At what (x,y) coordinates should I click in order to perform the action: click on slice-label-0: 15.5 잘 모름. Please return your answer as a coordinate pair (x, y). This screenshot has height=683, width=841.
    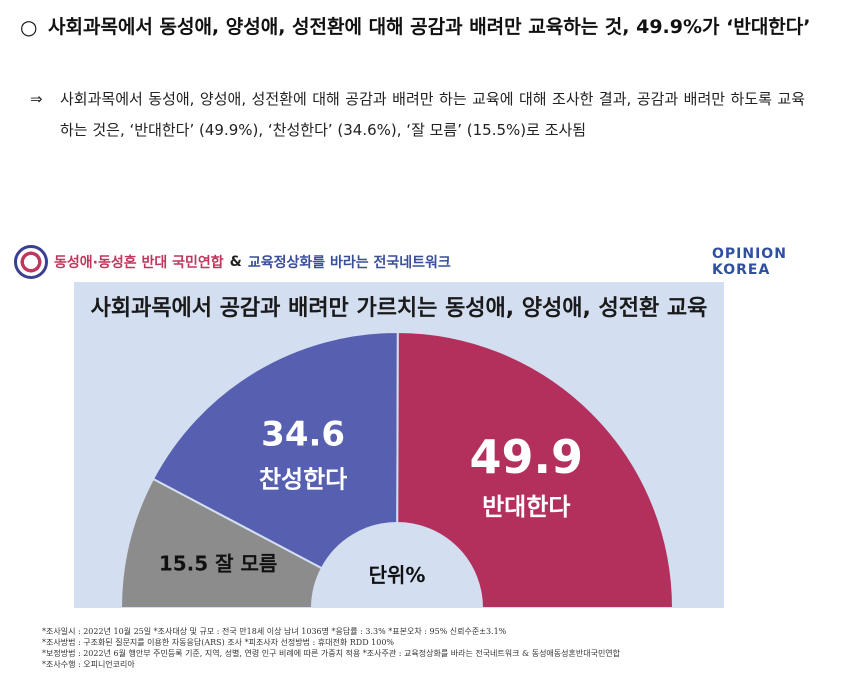
    Looking at the image, I should click on (218, 564).